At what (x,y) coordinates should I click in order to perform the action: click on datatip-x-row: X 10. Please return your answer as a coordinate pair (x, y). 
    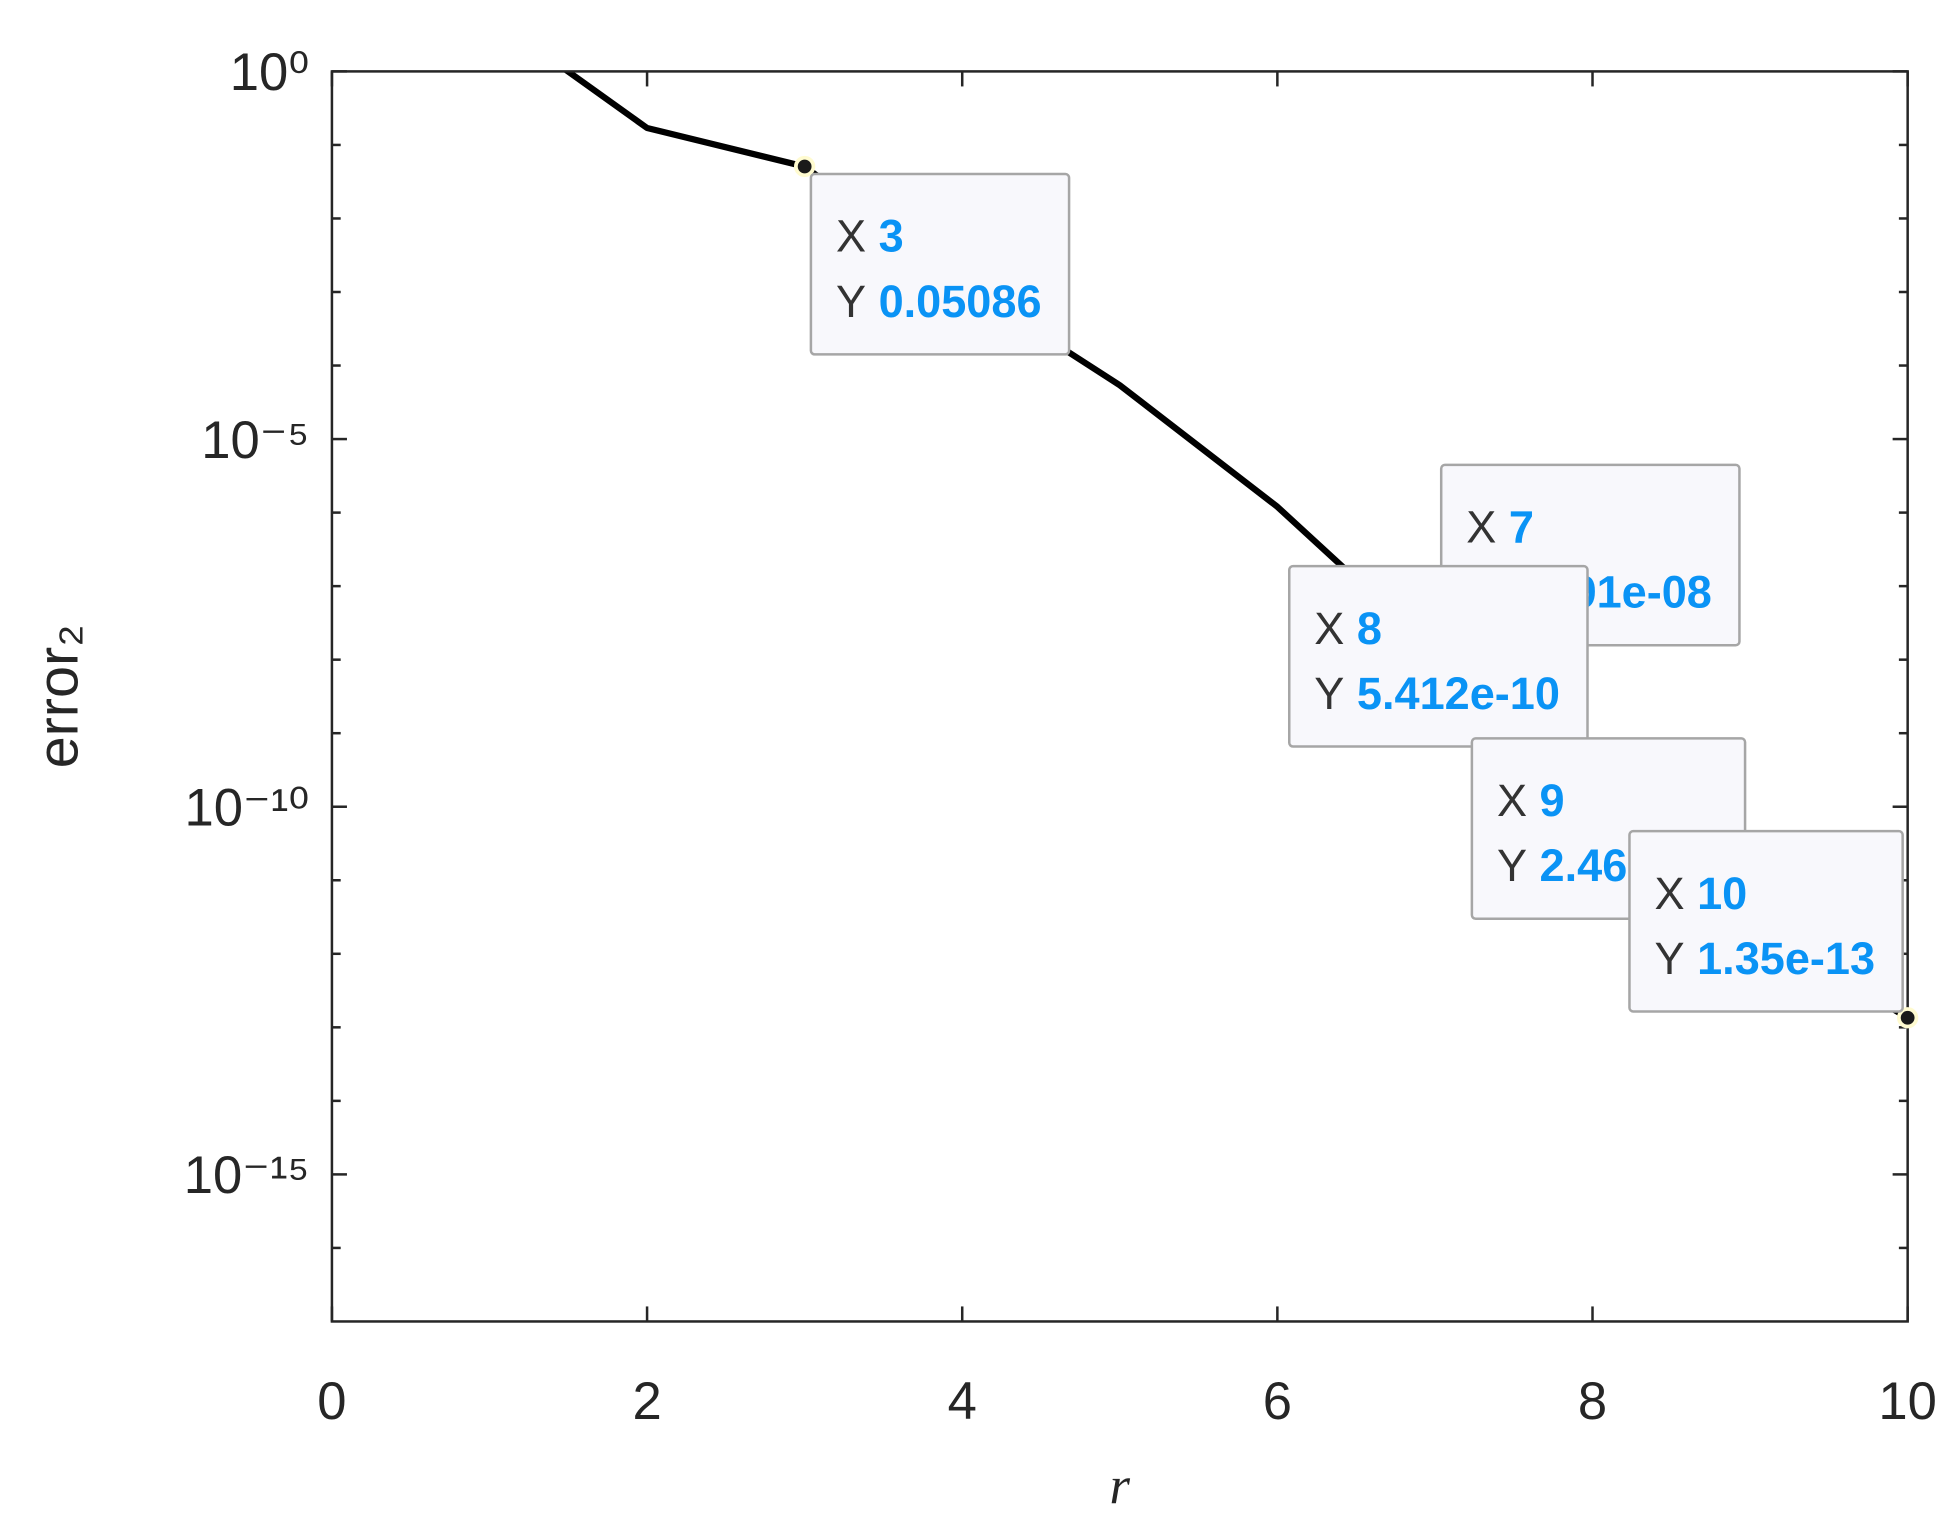
    Looking at the image, I should click on (1701, 893).